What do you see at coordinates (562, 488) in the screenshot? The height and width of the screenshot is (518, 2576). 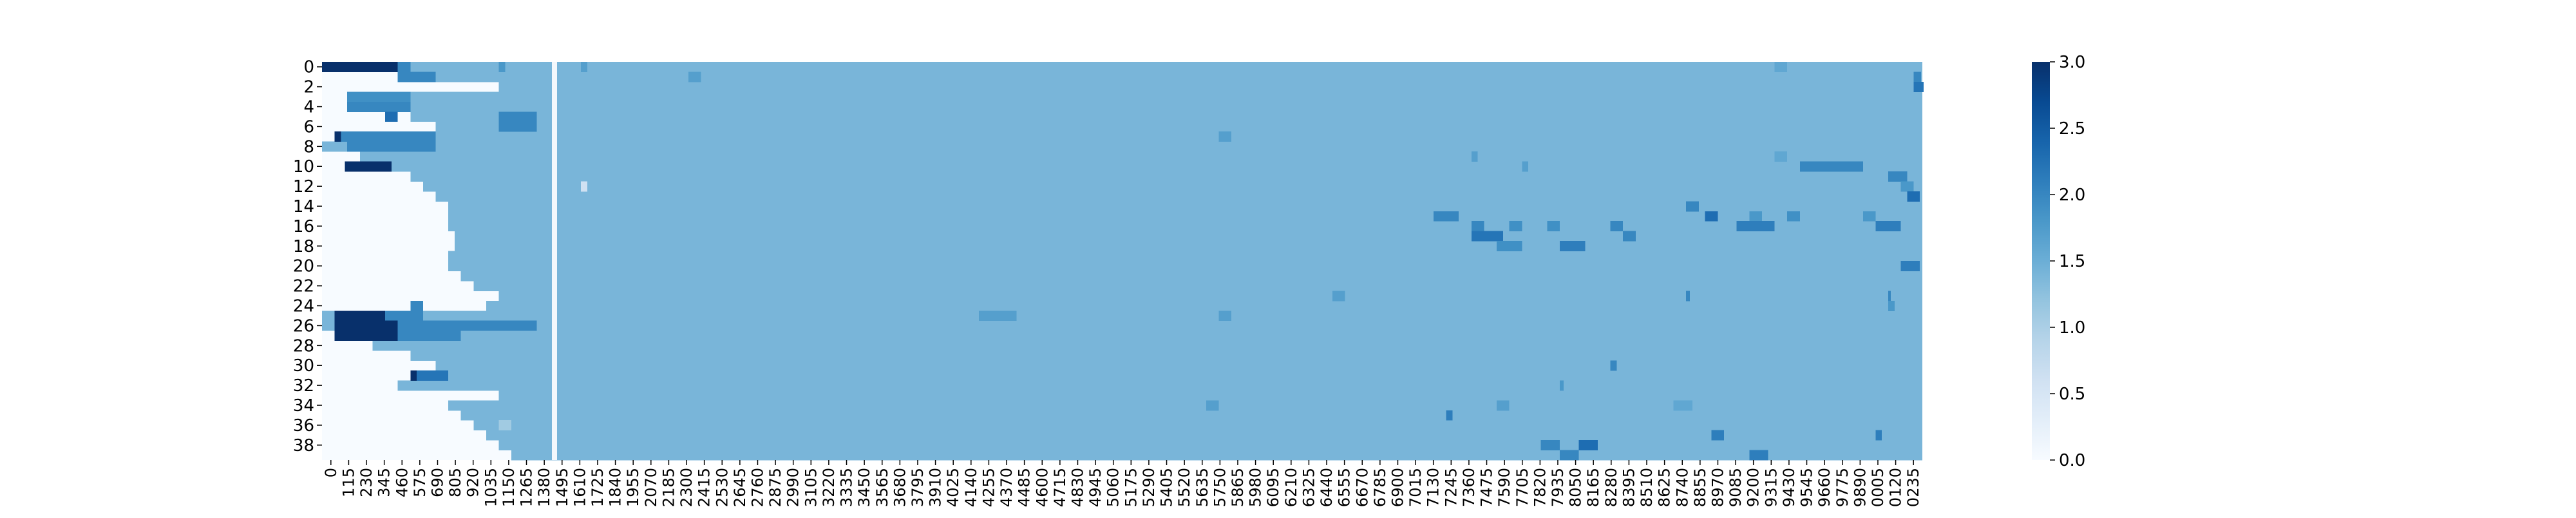 I see `x-tick-label: 1495` at bounding box center [562, 488].